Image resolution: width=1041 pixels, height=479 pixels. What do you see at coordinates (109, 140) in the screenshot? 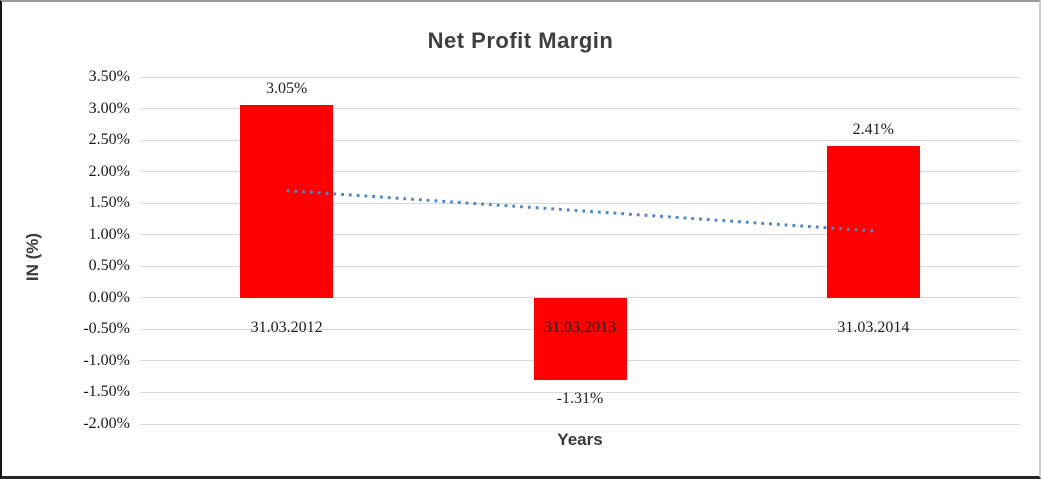
I see `y-axis-tick-label: 2.50%` at bounding box center [109, 140].